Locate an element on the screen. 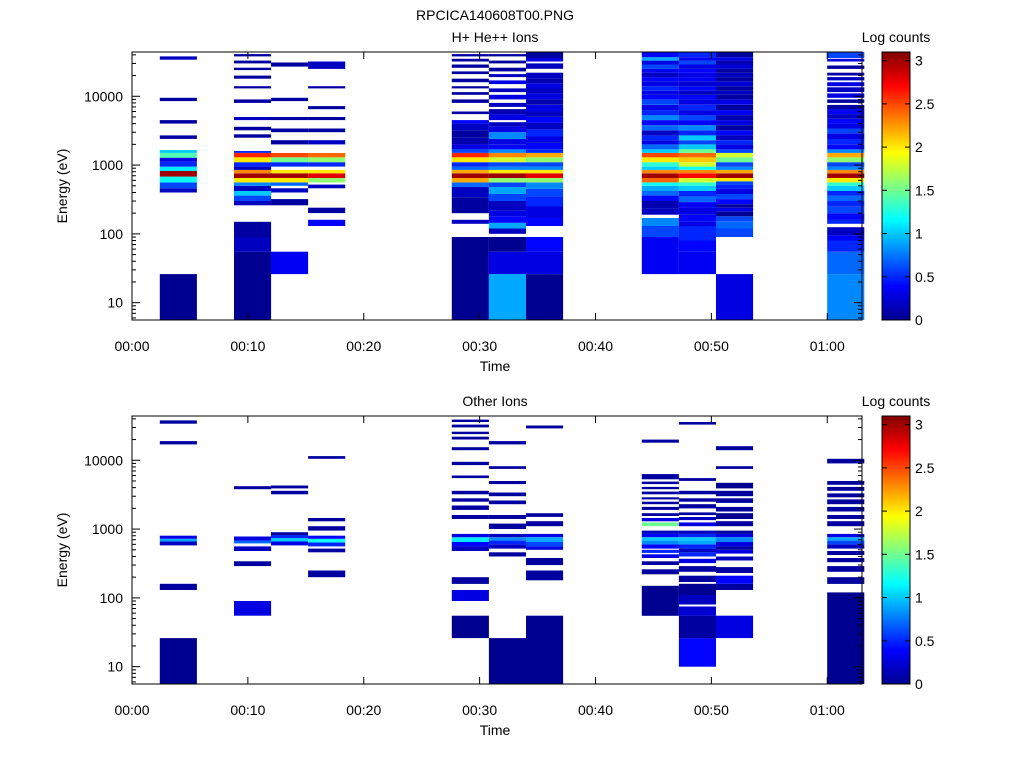 This screenshot has width=1024, height=768. x-tick-label: 00:40 is located at coordinates (595, 710).